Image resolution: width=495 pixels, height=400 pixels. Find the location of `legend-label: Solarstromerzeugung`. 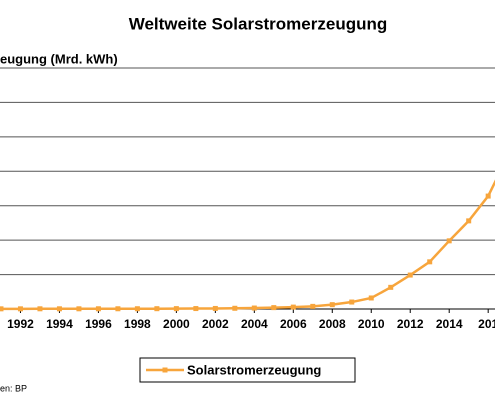

legend-label: Solarstromerzeugung is located at coordinates (254, 369).